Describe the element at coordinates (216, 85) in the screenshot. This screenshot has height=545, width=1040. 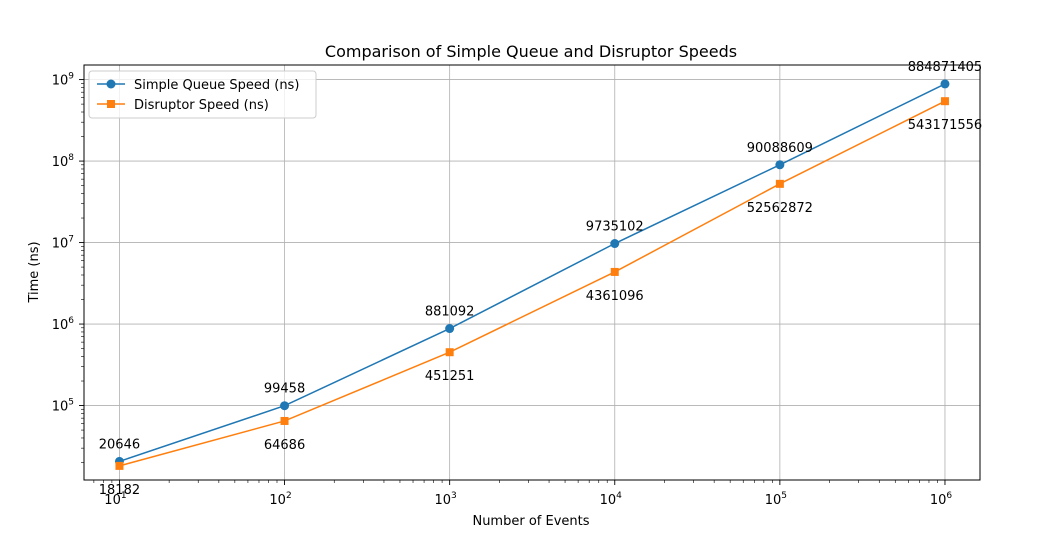
I see `legend-label-simple-queue: Simple Queue Speed (ns)` at that location.